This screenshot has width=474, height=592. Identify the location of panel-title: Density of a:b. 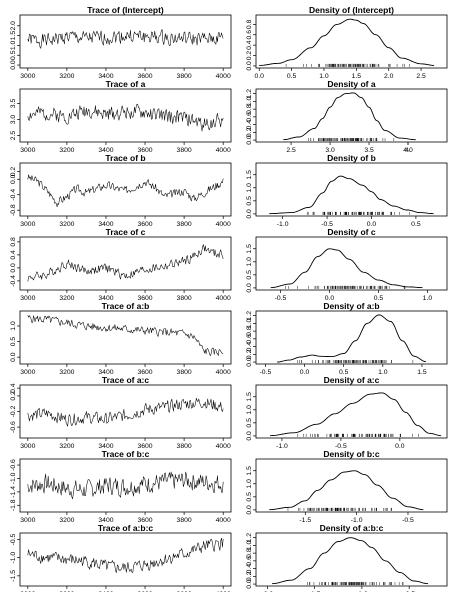
(351, 306).